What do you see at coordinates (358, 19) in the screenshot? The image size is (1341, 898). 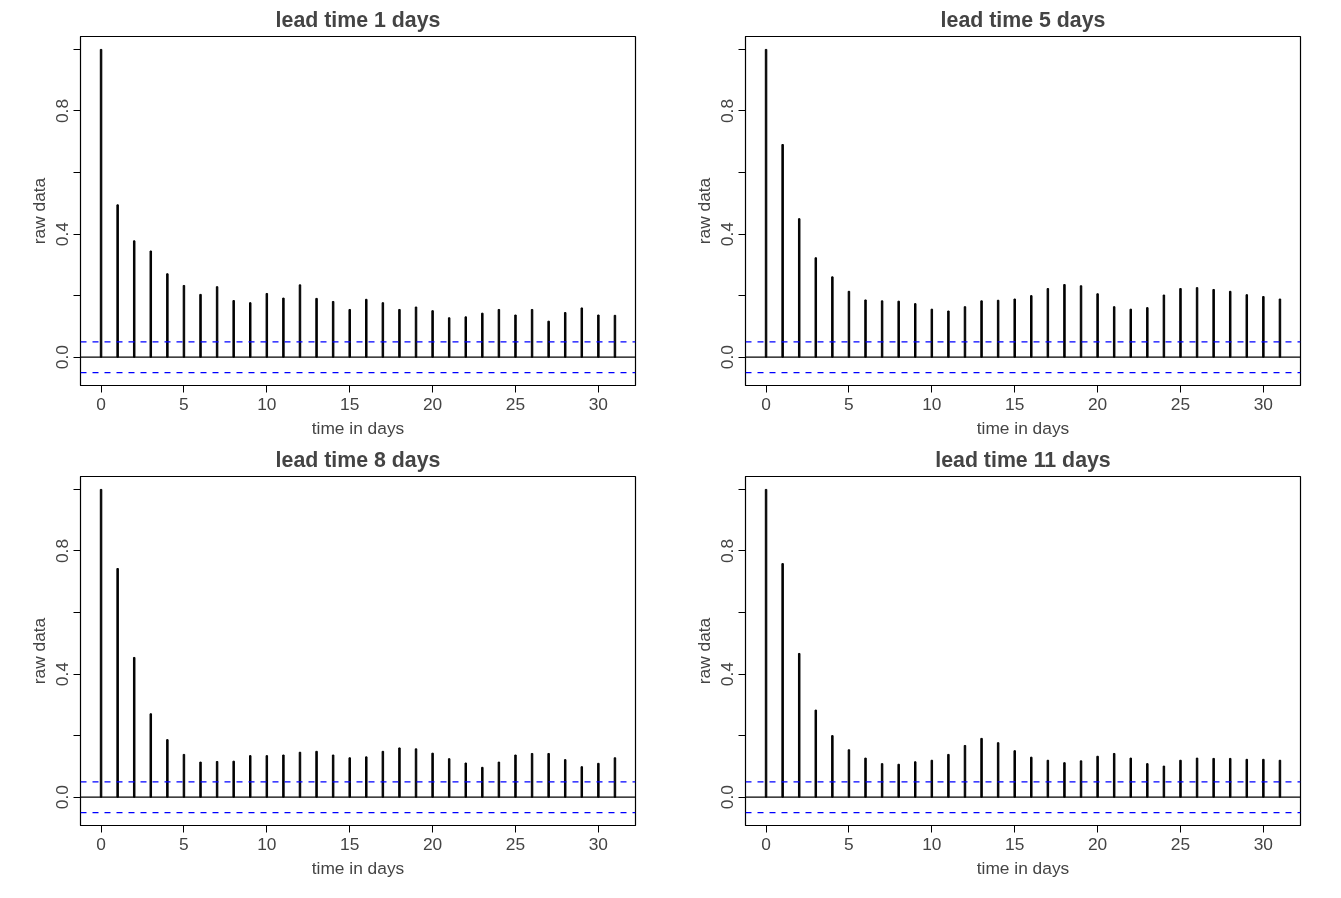 I see `chart-title: lead time 1 days` at bounding box center [358, 19].